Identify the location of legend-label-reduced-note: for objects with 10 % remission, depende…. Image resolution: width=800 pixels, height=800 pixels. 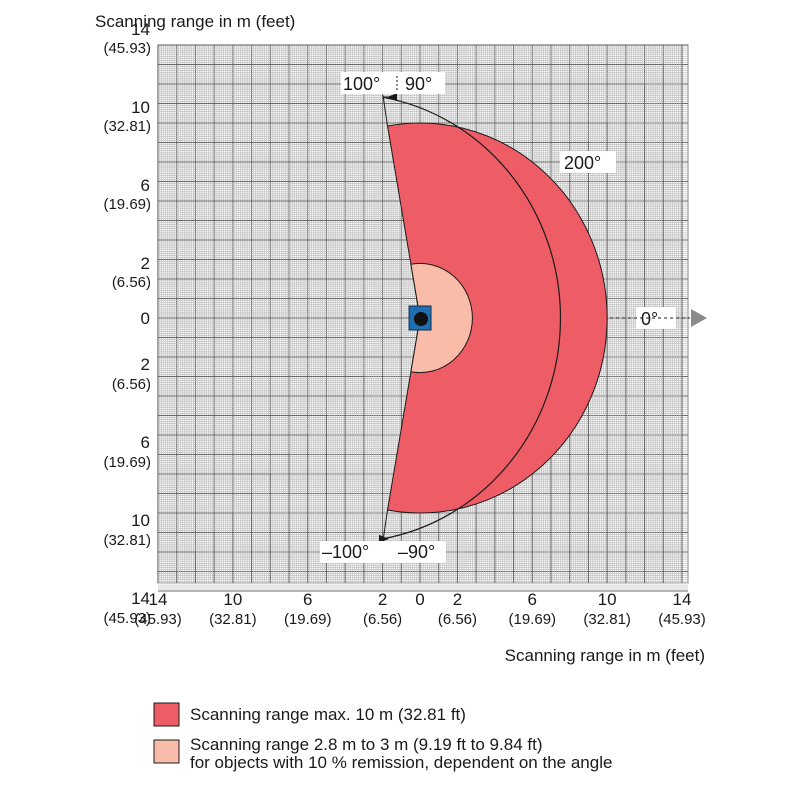
(401, 762).